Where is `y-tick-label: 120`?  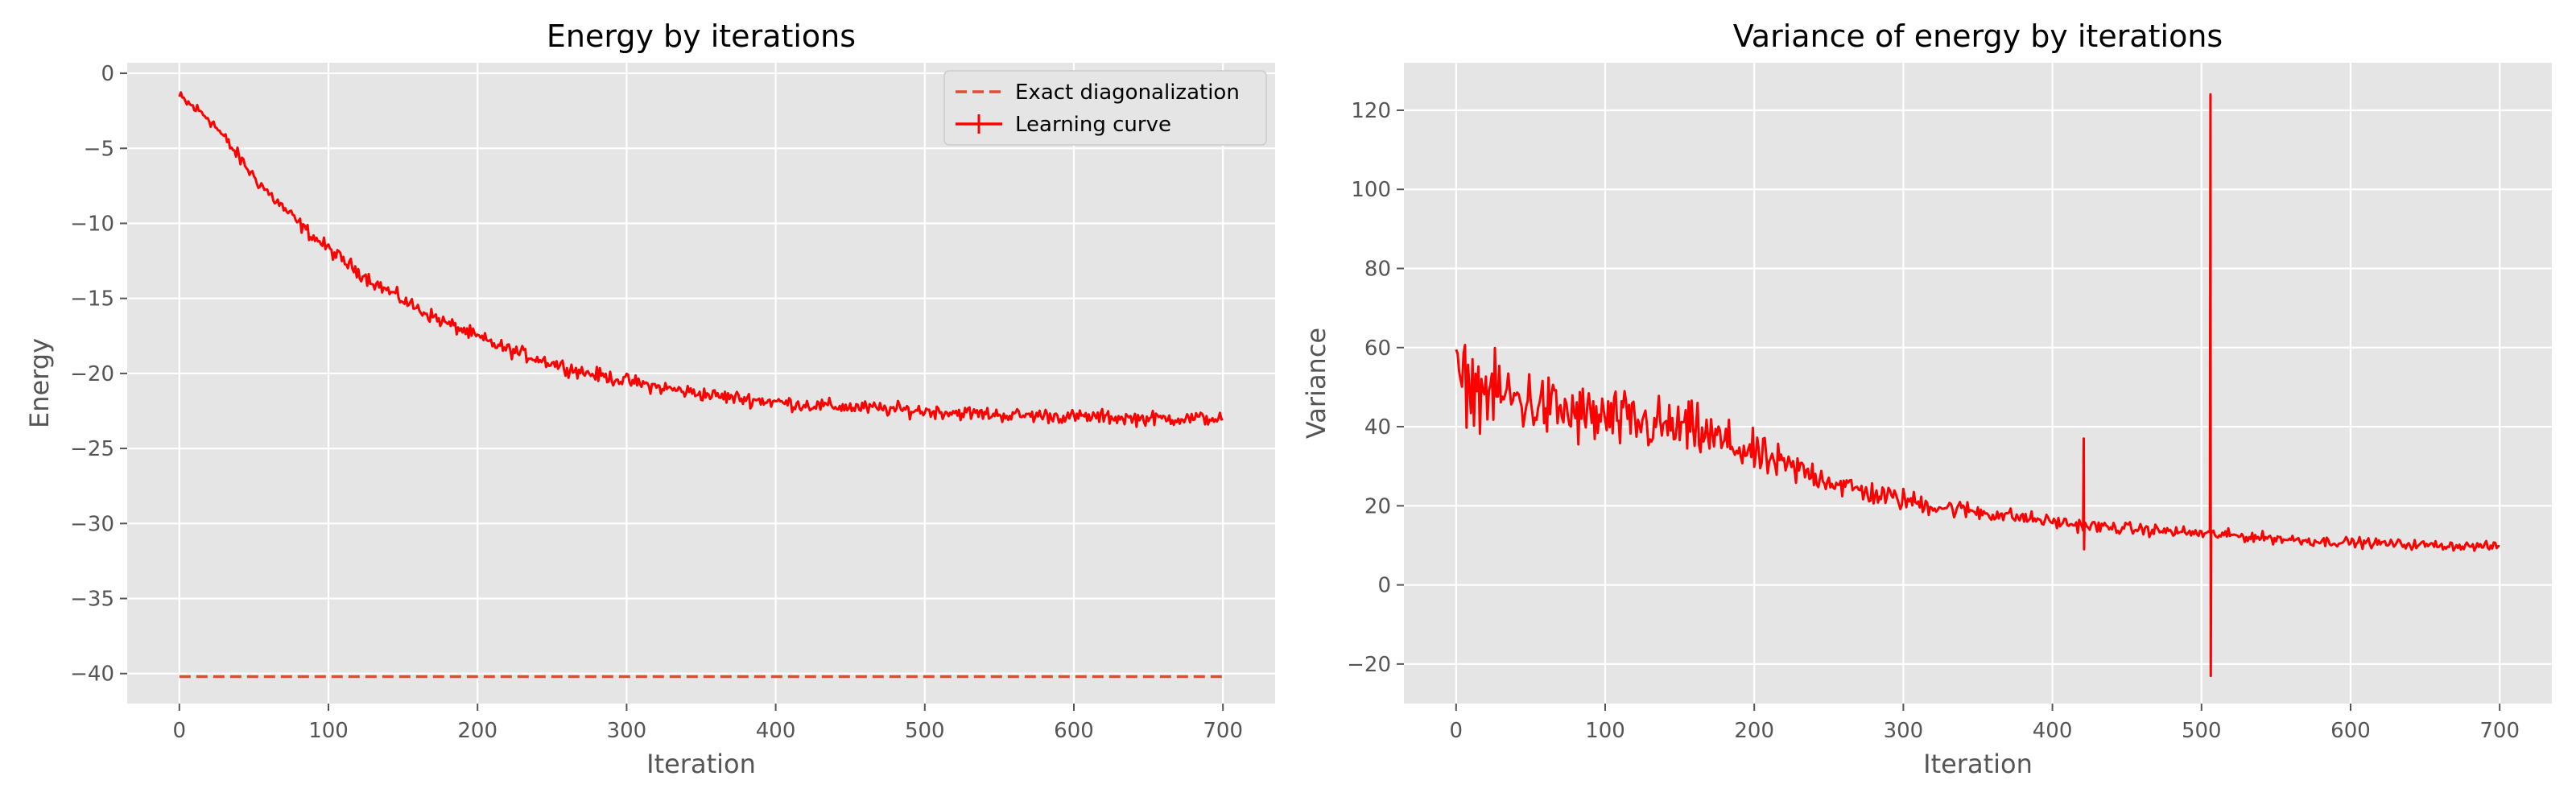
y-tick-label: 120 is located at coordinates (1371, 111).